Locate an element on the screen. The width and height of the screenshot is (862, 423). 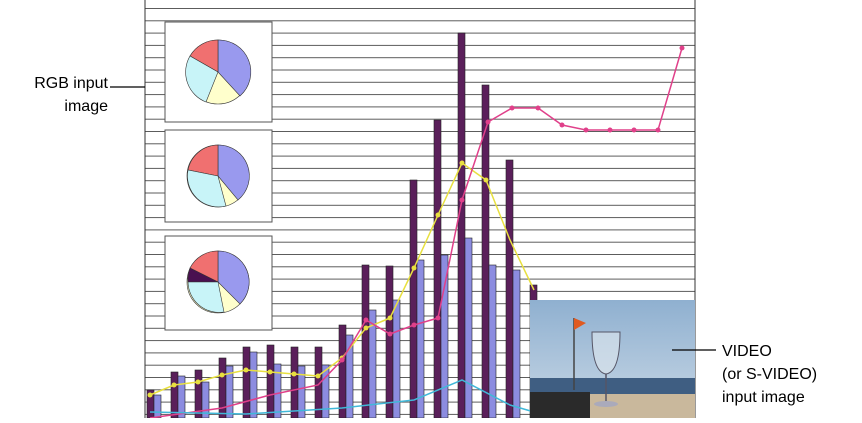
rgb-label: image is located at coordinates (86, 106).